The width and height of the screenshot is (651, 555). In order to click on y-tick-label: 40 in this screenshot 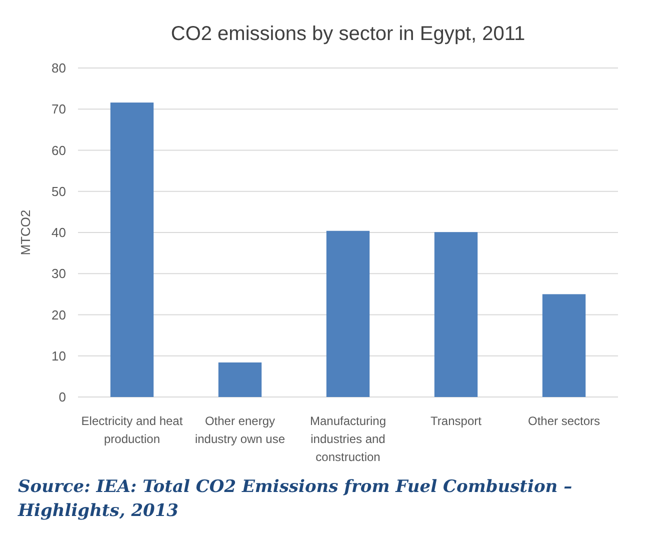, I will do `click(59, 232)`.